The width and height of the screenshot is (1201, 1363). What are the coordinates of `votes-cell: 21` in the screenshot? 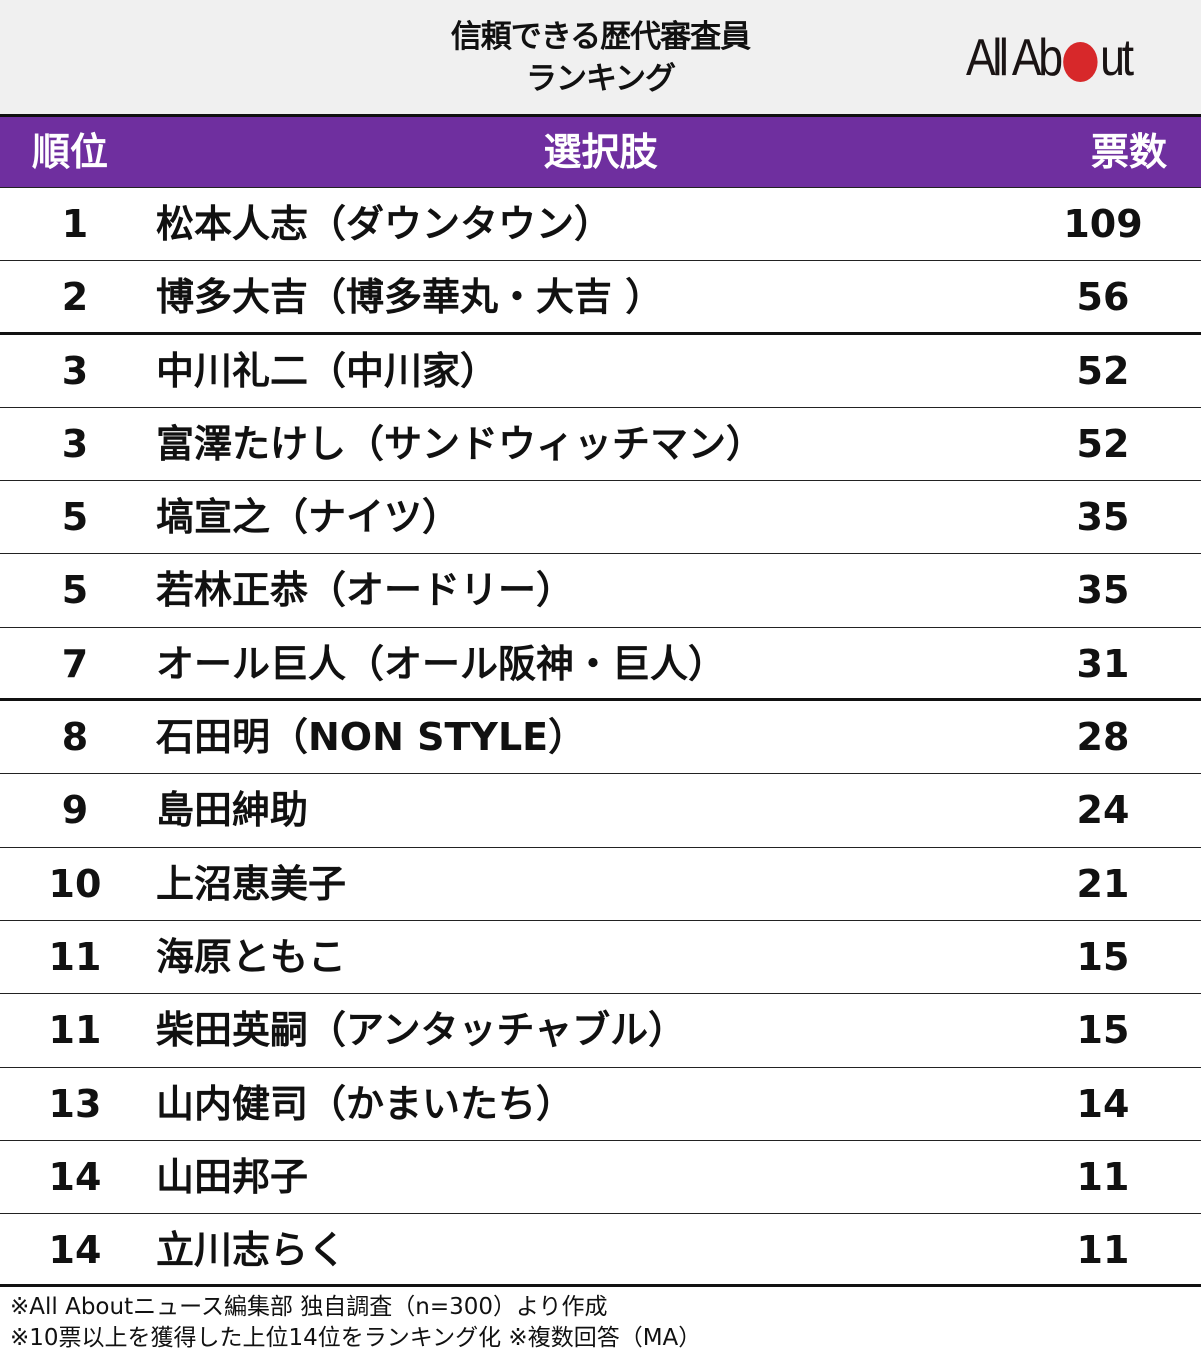 It's located at (1103, 883).